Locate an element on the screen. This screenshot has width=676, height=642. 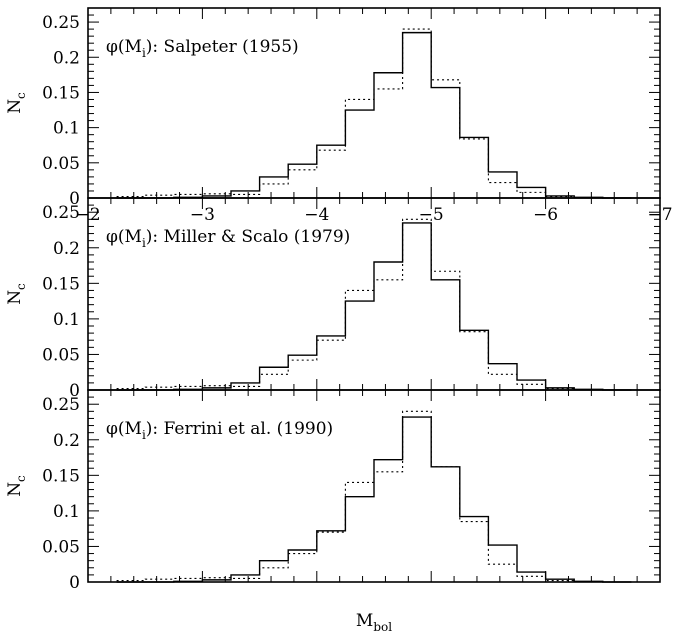
y-axis-label-top: Nc is located at coordinates (16, 103).